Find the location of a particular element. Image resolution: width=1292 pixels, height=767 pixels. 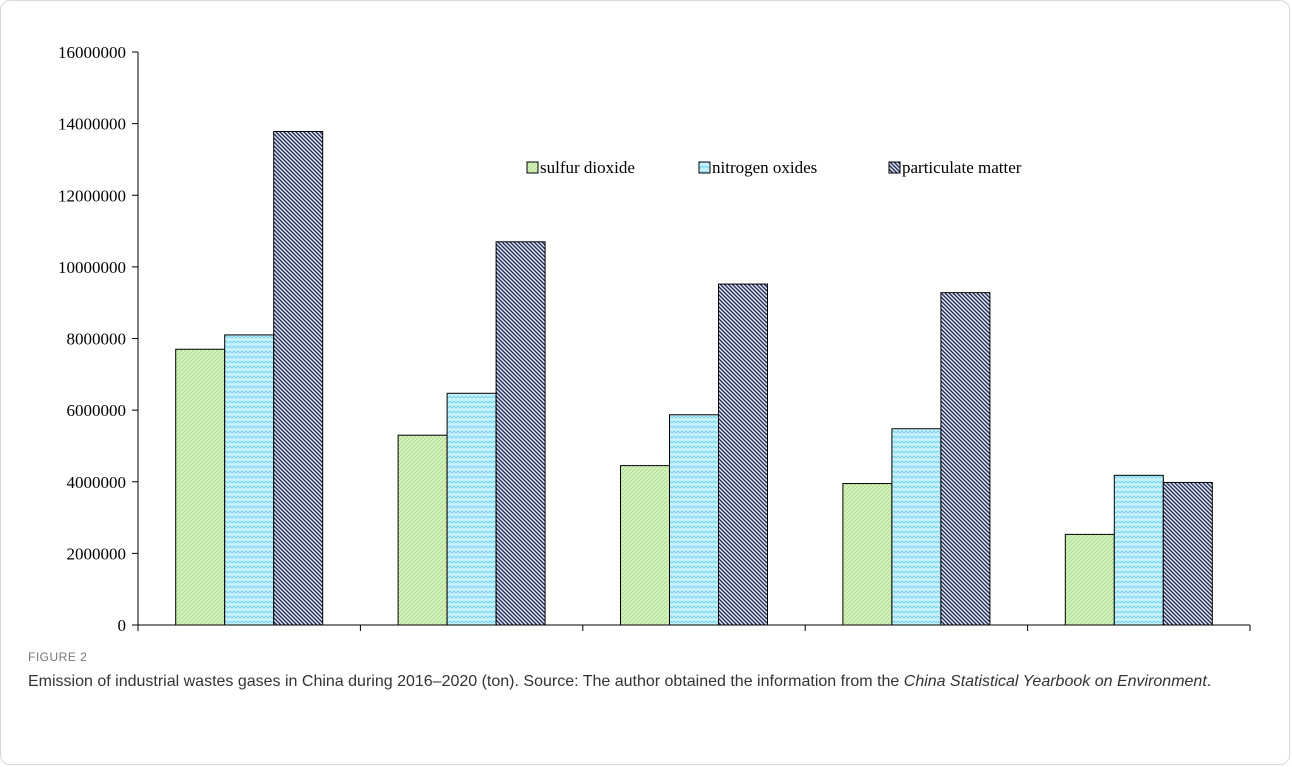

x-tick-label: 2020 is located at coordinates (1139, 639).